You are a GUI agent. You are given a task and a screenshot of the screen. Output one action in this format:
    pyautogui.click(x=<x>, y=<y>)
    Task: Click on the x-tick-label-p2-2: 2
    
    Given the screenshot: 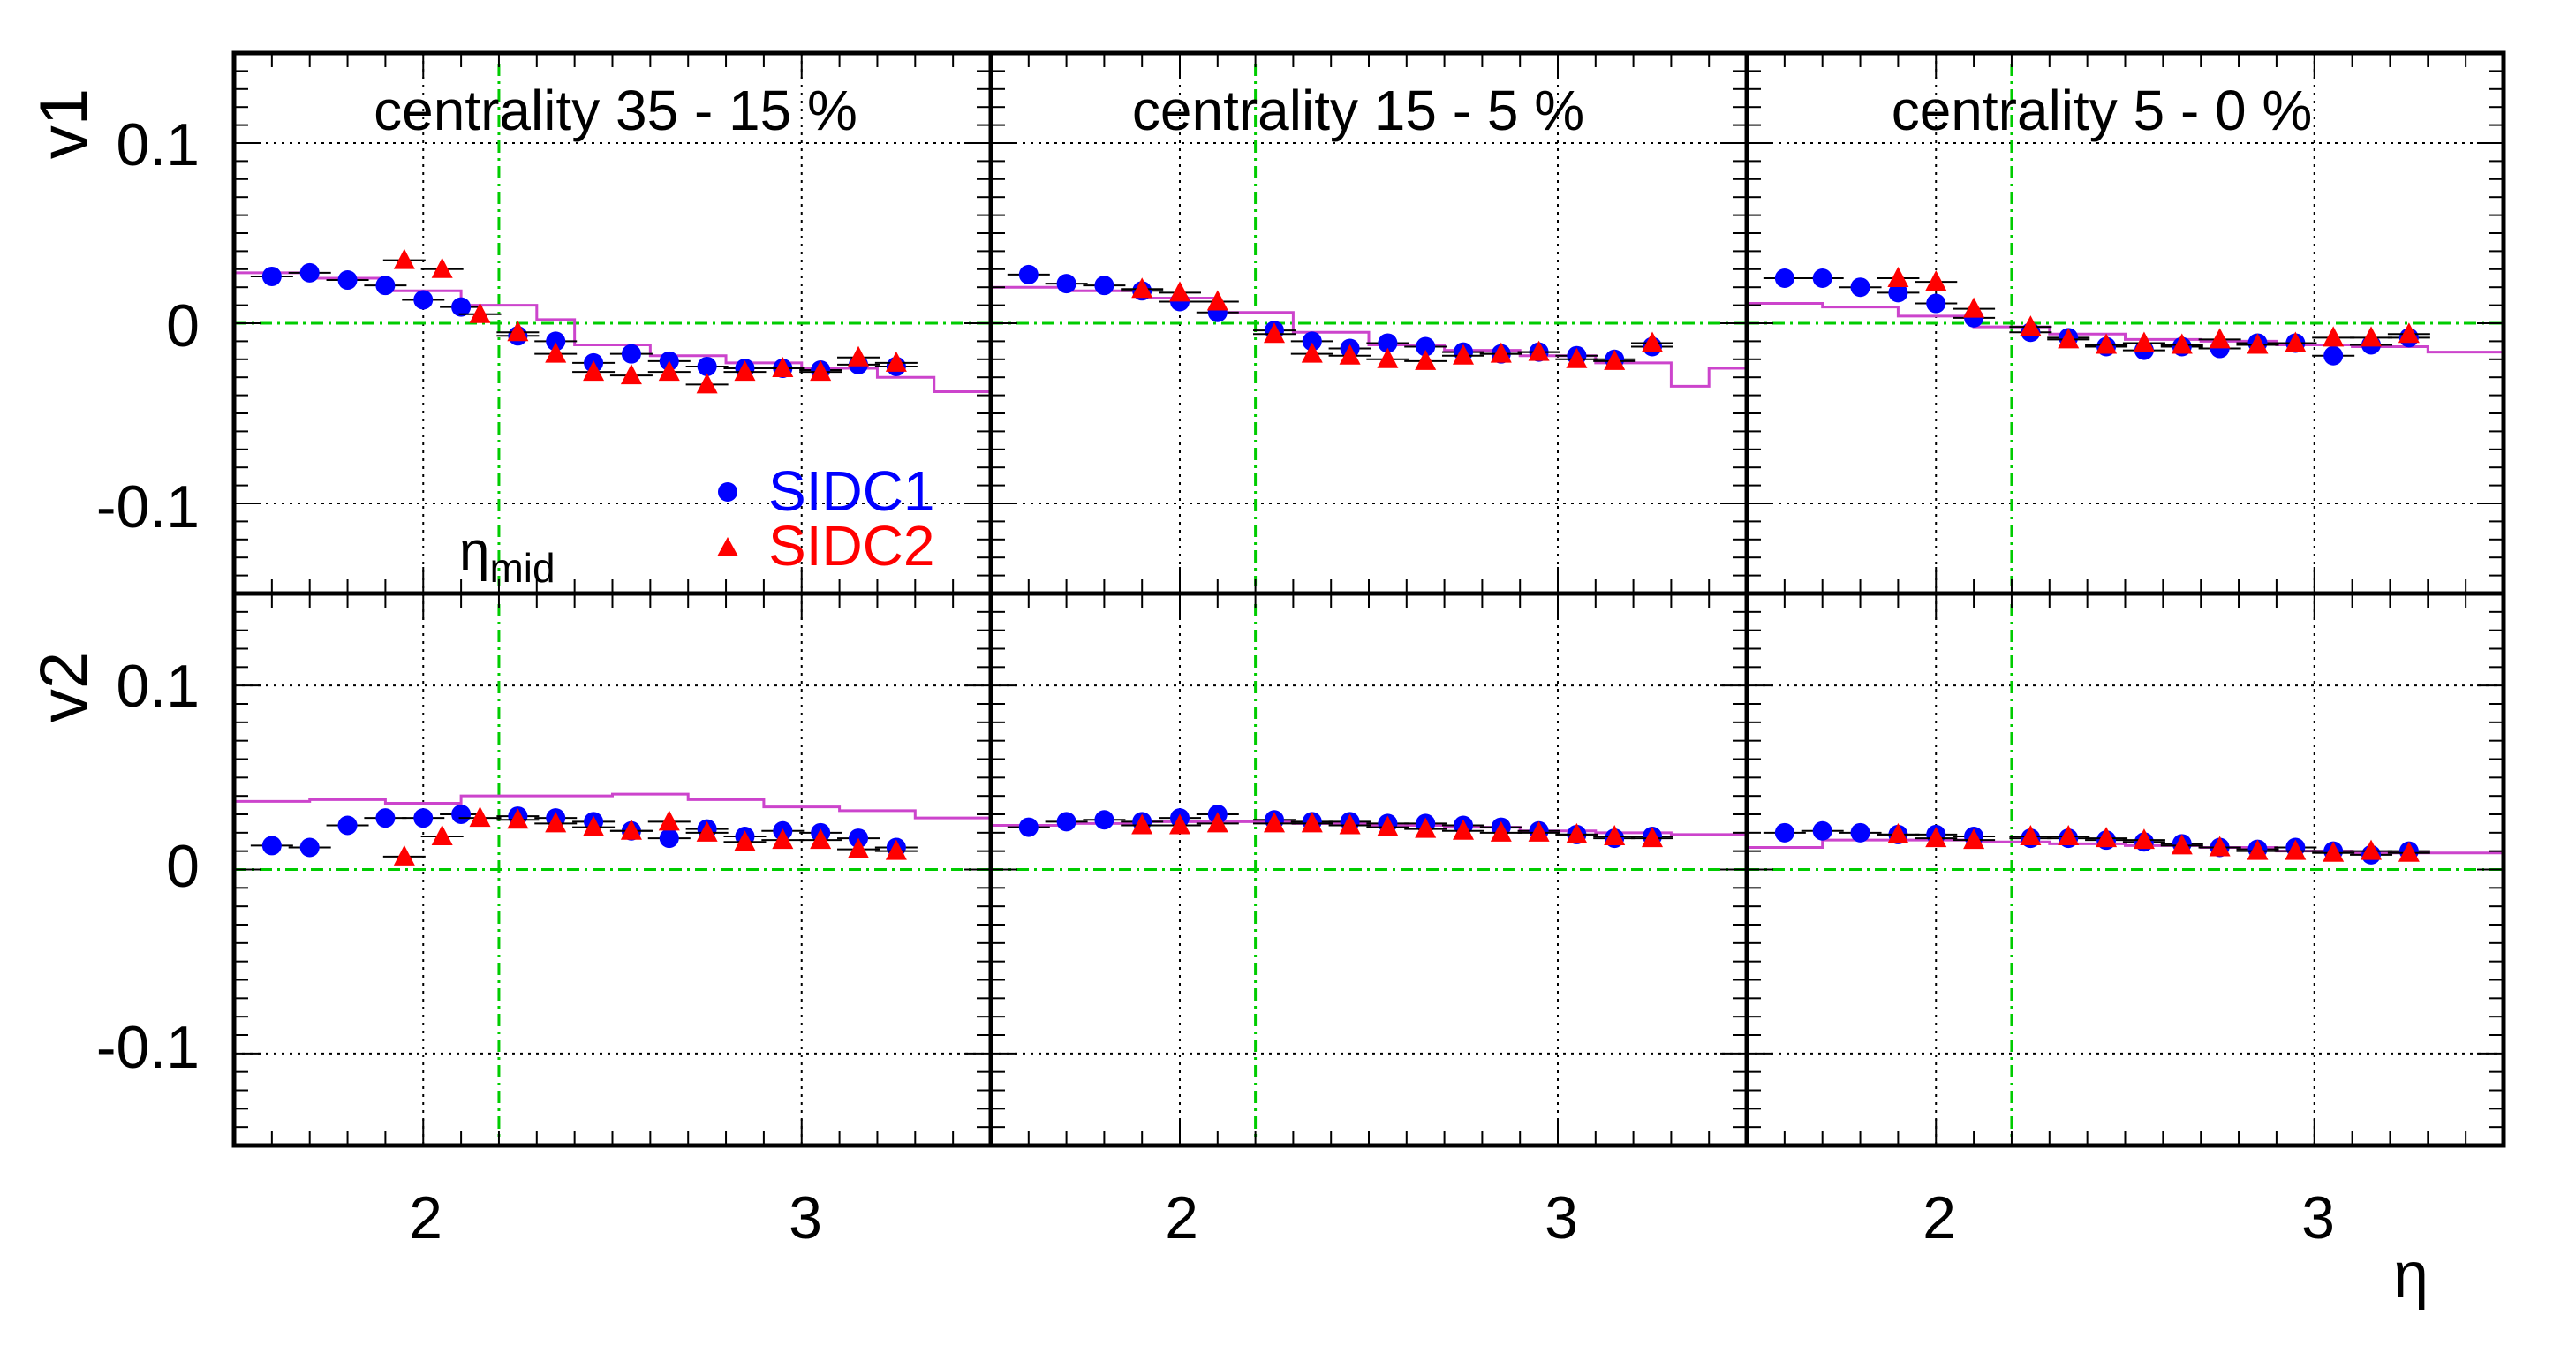 What is the action you would take?
    pyautogui.click(x=1181, y=1217)
    